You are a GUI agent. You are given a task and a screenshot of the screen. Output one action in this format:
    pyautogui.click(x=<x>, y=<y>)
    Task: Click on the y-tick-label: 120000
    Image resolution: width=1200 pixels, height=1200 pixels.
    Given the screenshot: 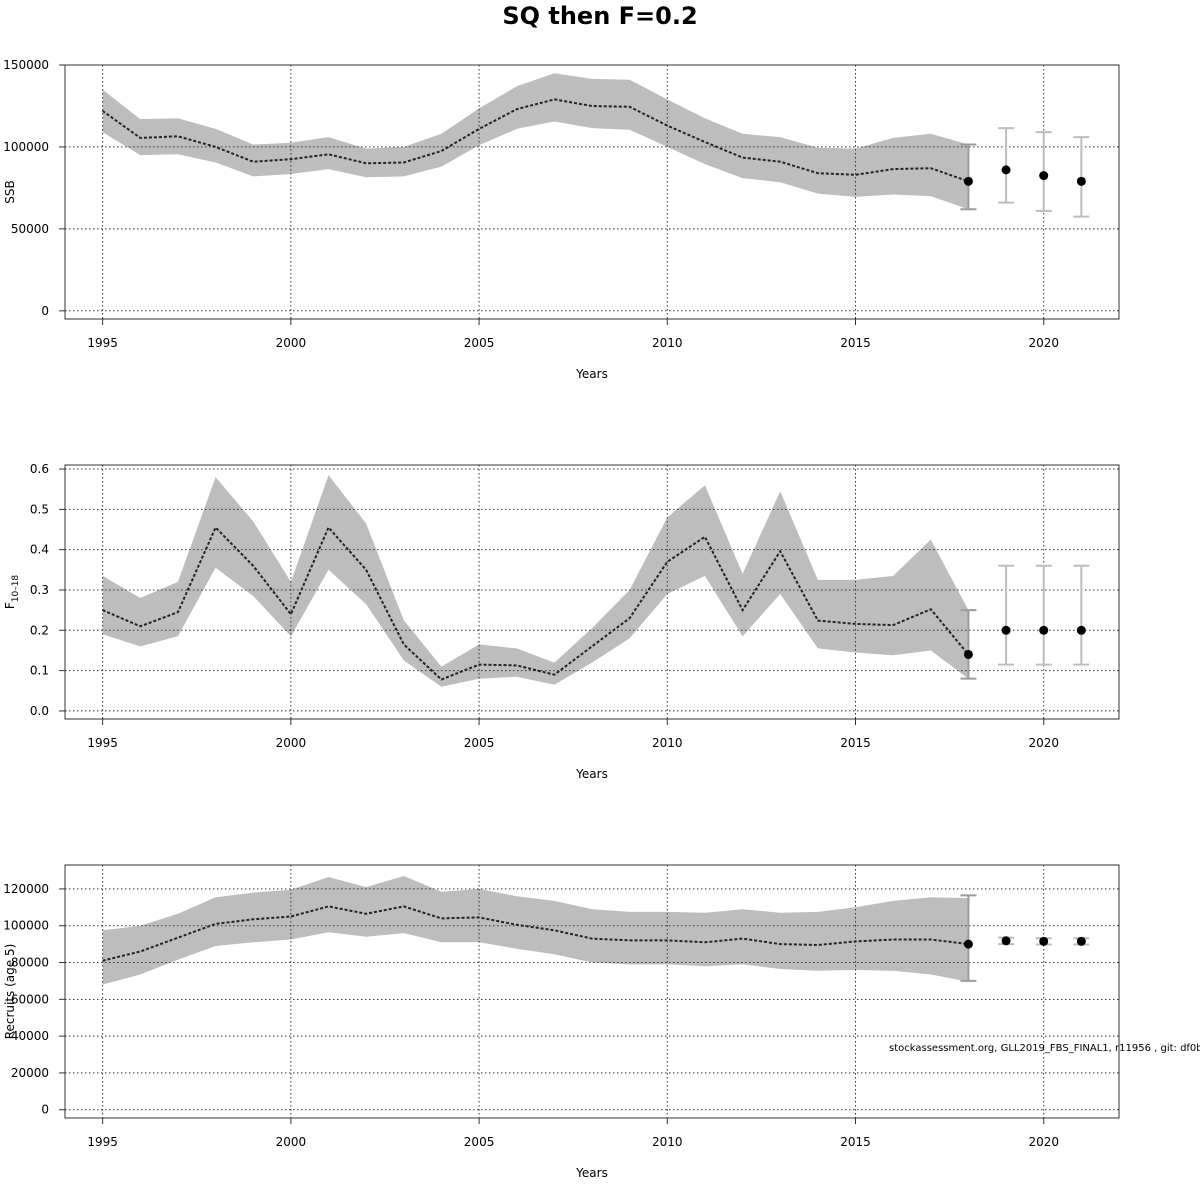 What is the action you would take?
    pyautogui.click(x=26, y=889)
    